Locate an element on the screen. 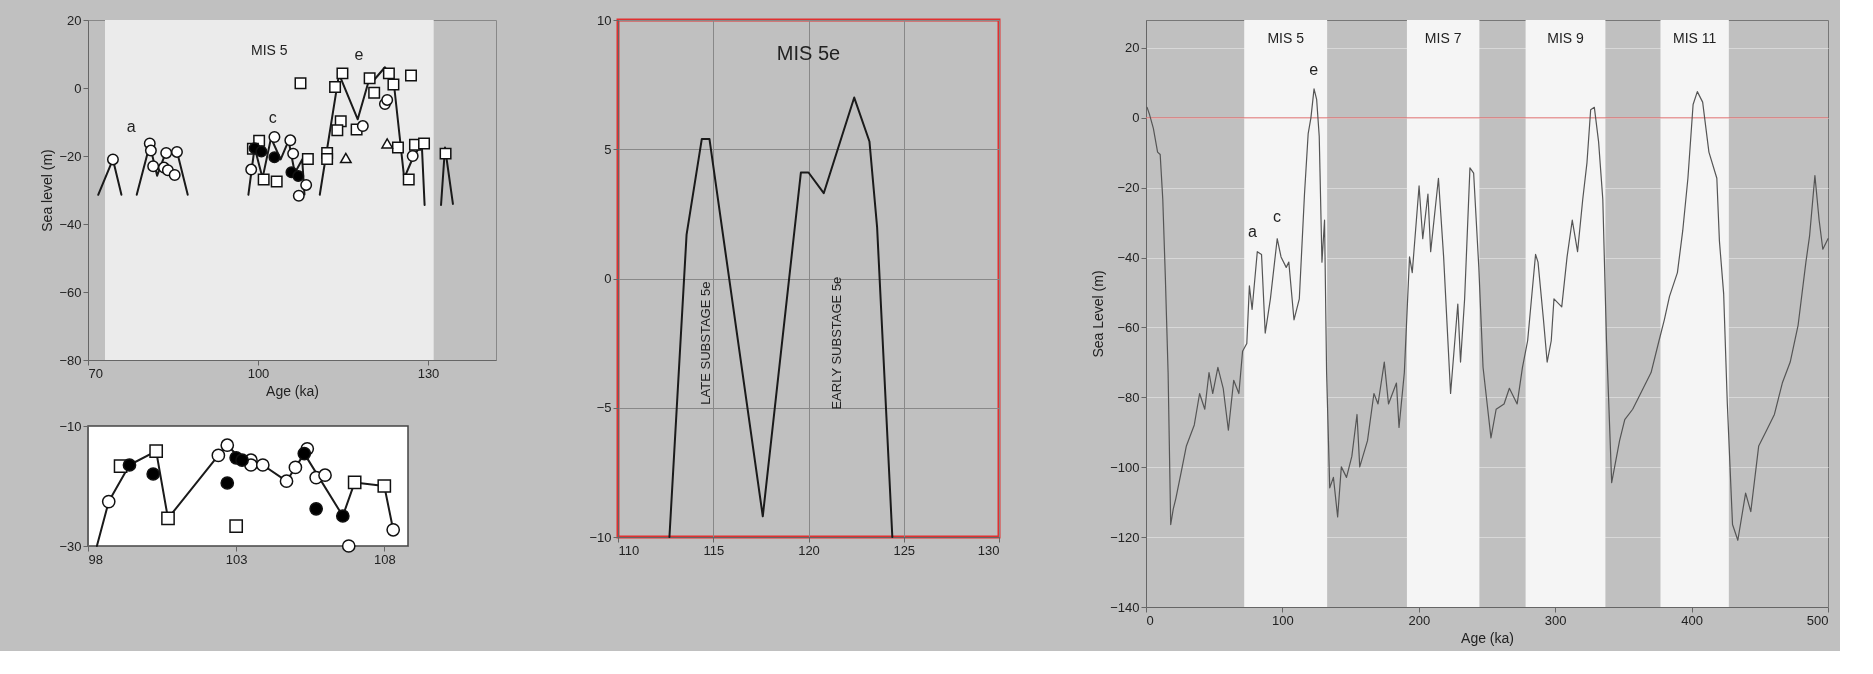  x-tick-label: 110 is located at coordinates (629, 550).